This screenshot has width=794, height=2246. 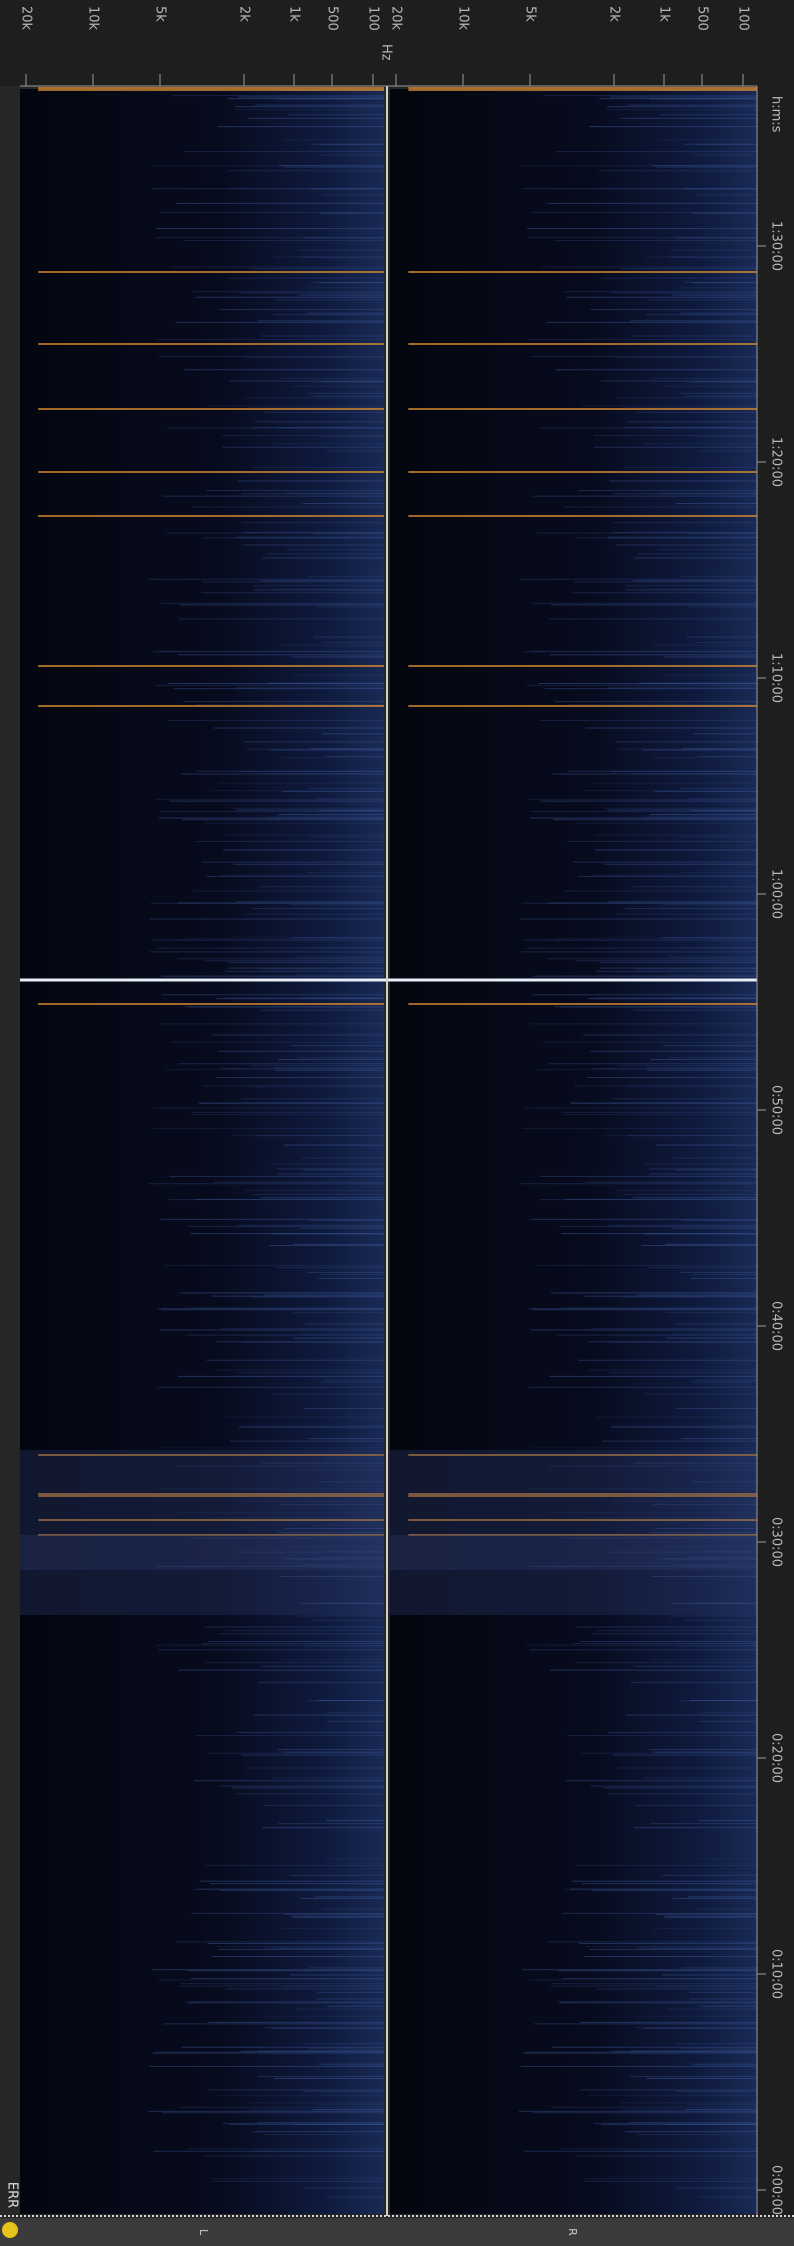 What do you see at coordinates (572, 2232) in the screenshot?
I see `channel-label: R` at bounding box center [572, 2232].